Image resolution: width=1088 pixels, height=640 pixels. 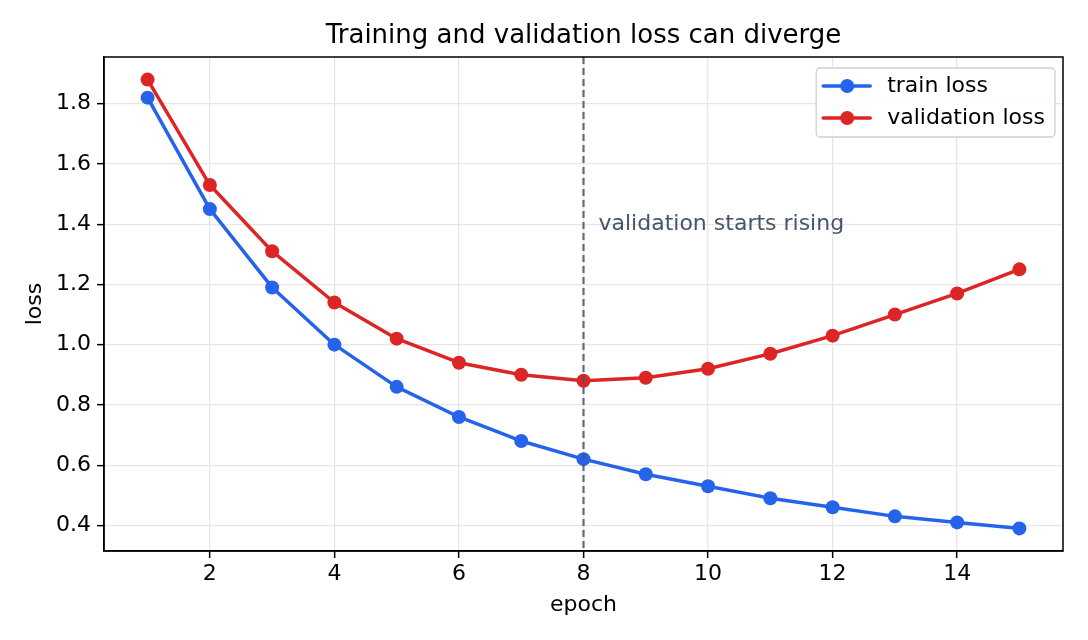 I want to click on legend-label: train loss, so click(x=937, y=84).